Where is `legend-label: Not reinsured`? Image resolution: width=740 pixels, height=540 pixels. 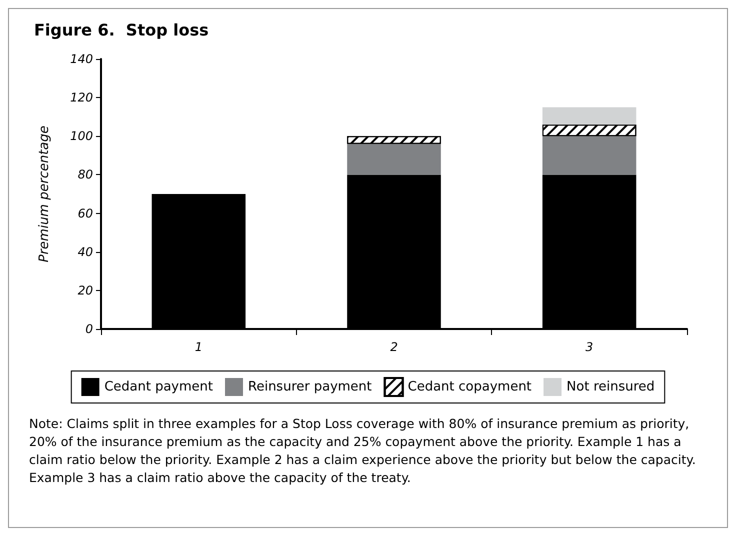
legend-label: Not reinsured is located at coordinates (610, 387).